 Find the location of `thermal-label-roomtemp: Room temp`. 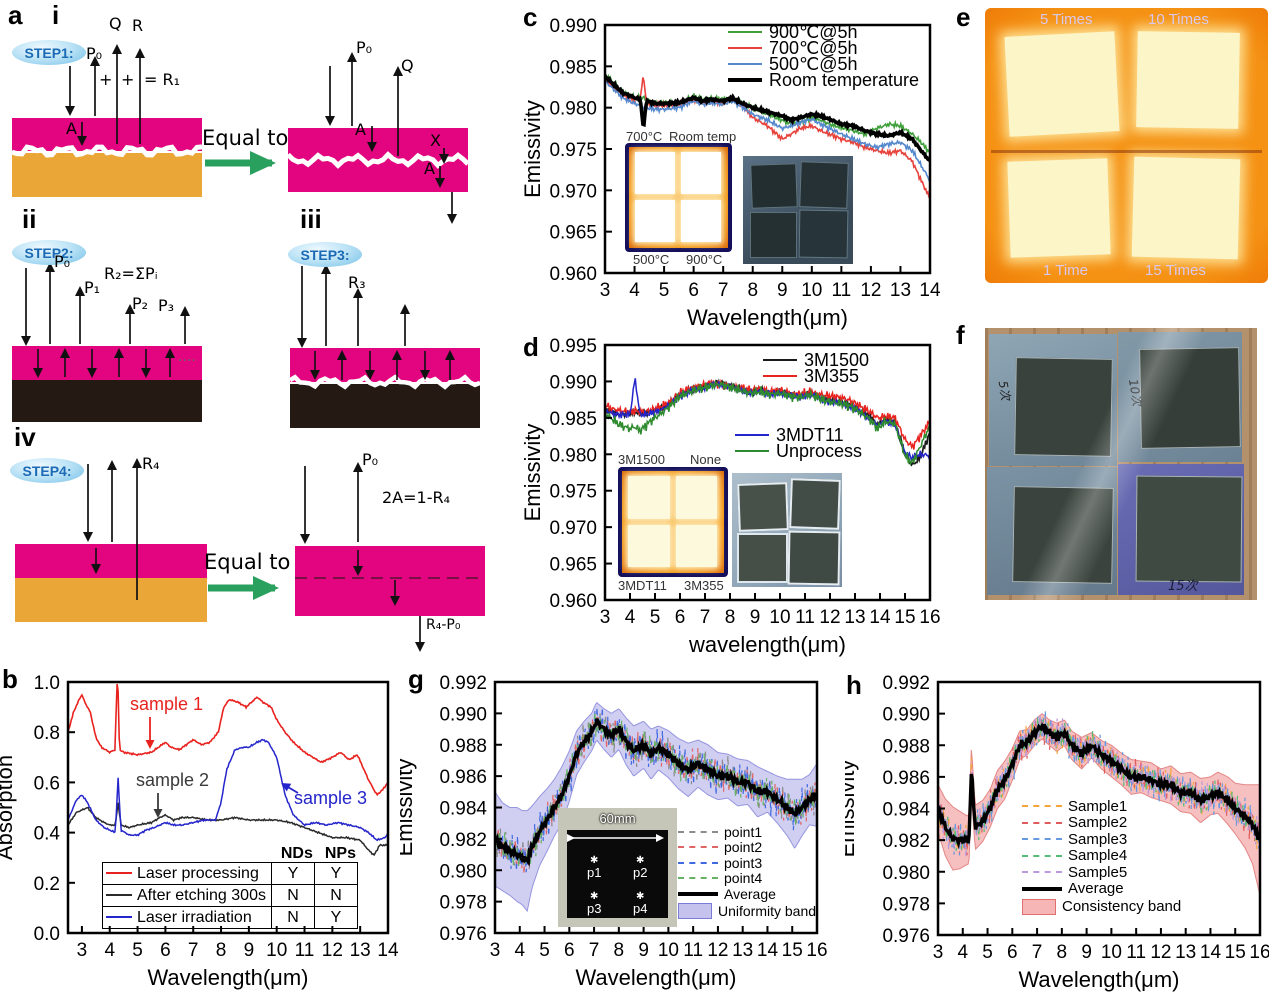

thermal-label-roomtemp: Room temp is located at coordinates (703, 136).